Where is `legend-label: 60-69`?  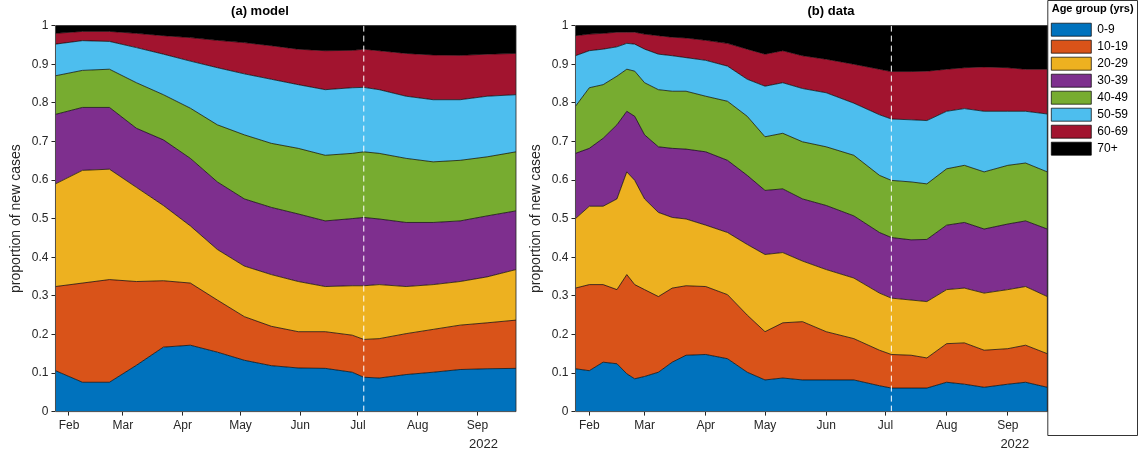
legend-label: 60-69 is located at coordinates (1113, 131).